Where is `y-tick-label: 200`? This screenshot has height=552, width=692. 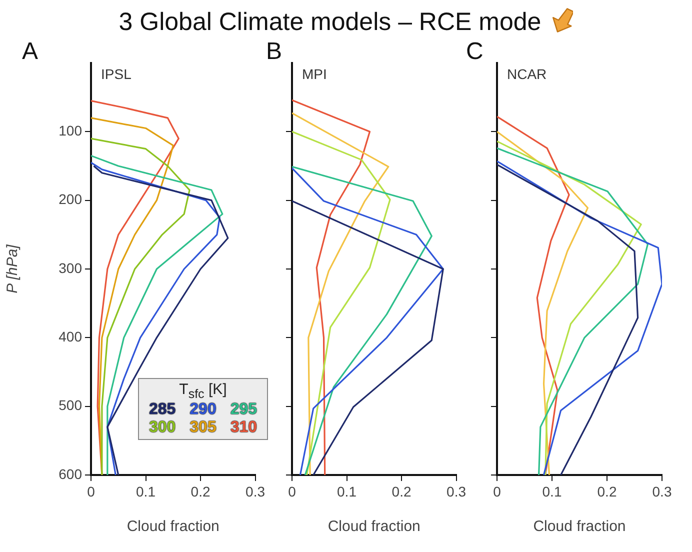
y-tick-label: 200 is located at coordinates (70, 199).